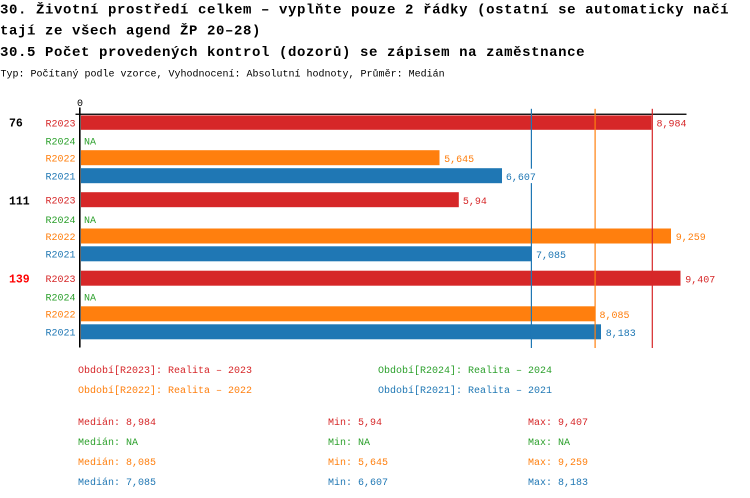  What do you see at coordinates (165, 371) in the screenshot?
I see `svg-text: Období[R2023]: Realita – 2023` at bounding box center [165, 371].